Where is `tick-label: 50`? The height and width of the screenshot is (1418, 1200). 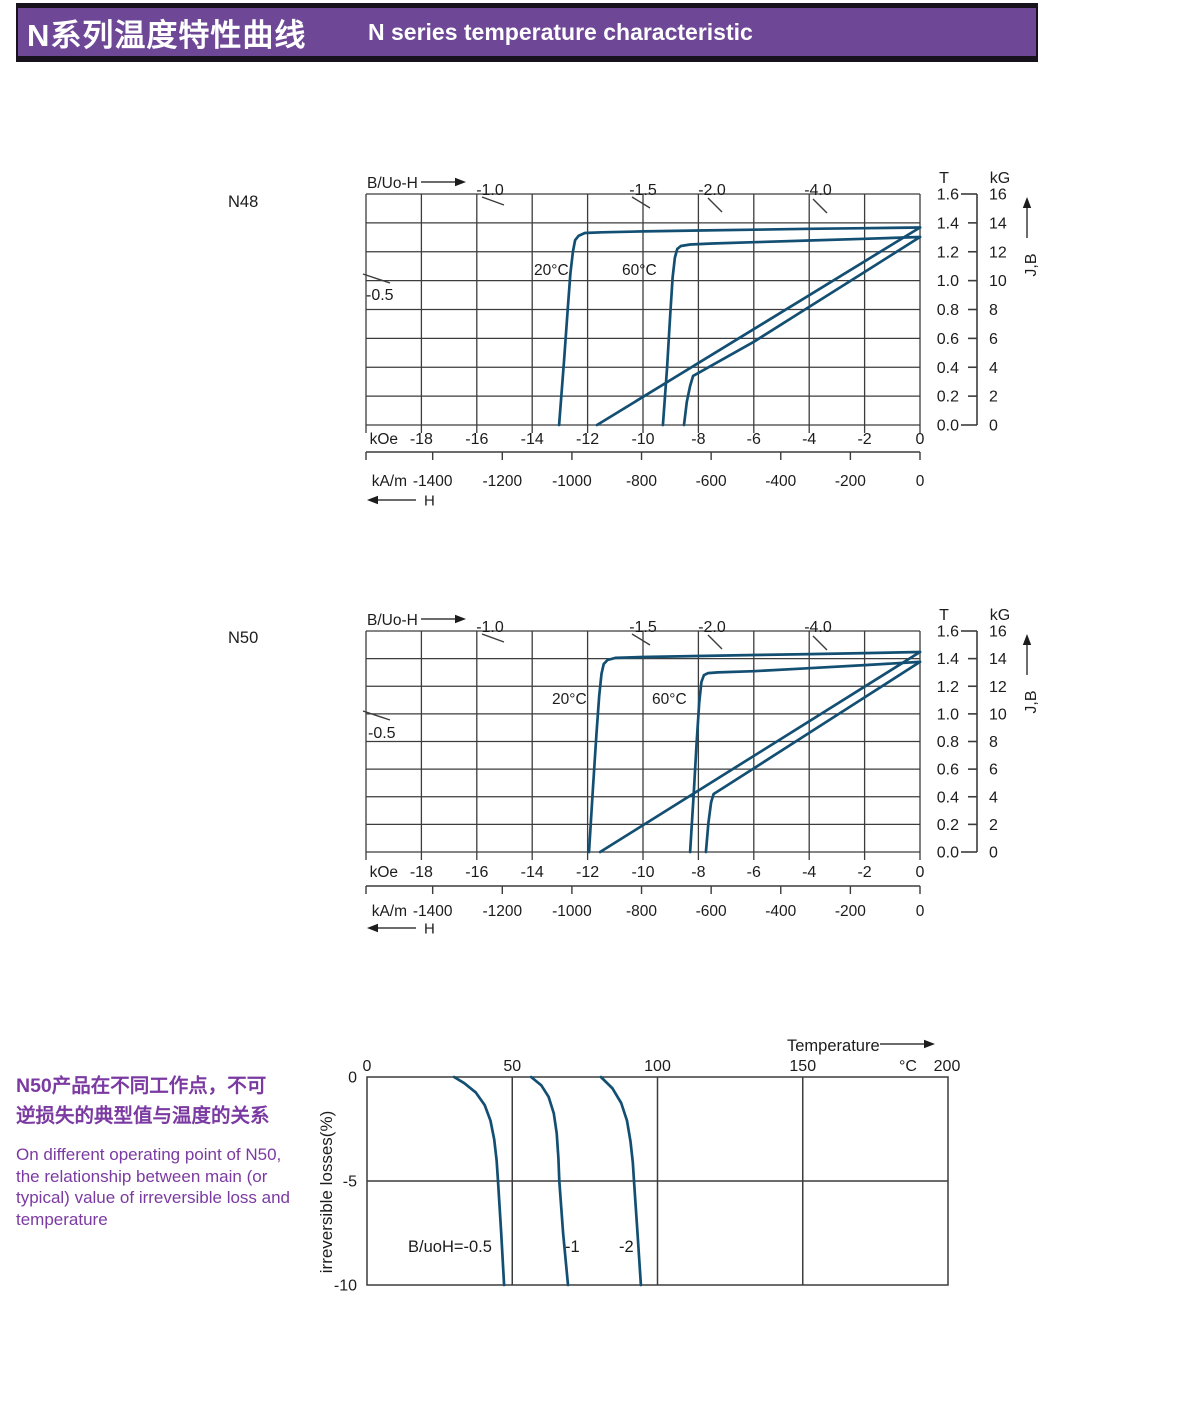 tick-label: 50 is located at coordinates (512, 1066).